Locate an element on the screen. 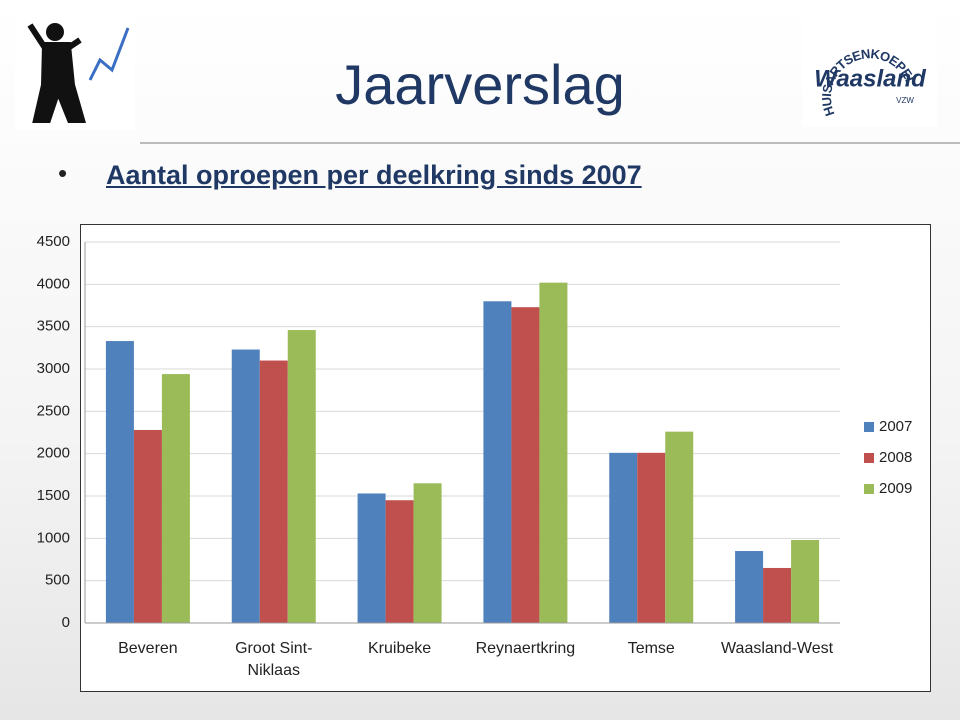 This screenshot has height=720, width=960. logo-right is located at coordinates (869, 72).